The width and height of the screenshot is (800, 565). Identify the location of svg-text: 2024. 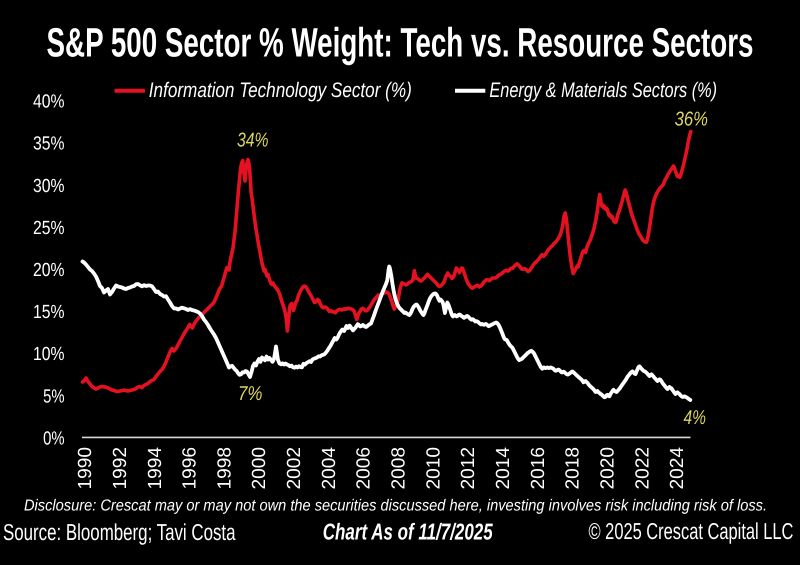
(677, 468).